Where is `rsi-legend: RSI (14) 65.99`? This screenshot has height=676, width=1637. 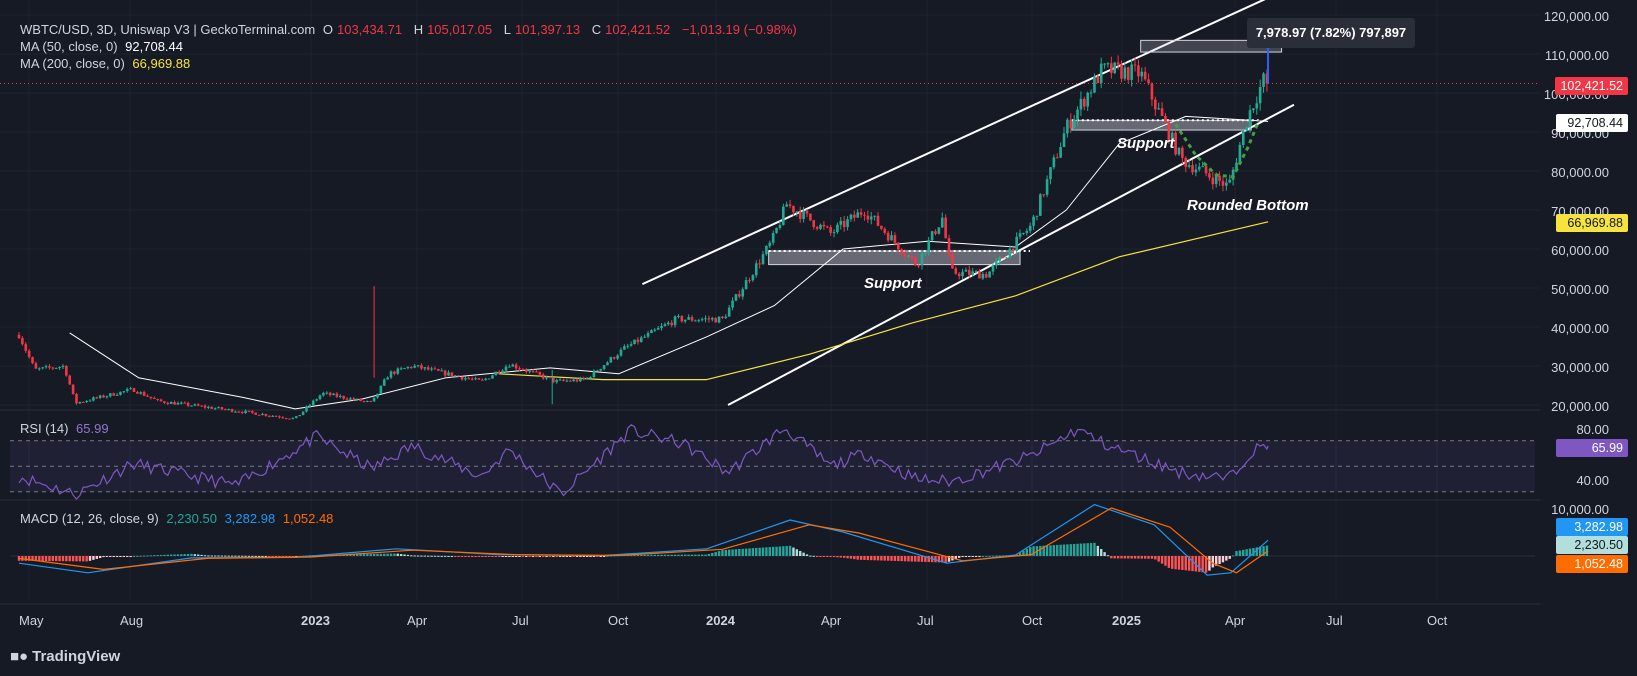
rsi-legend: RSI (14) 65.99 is located at coordinates (66, 428).